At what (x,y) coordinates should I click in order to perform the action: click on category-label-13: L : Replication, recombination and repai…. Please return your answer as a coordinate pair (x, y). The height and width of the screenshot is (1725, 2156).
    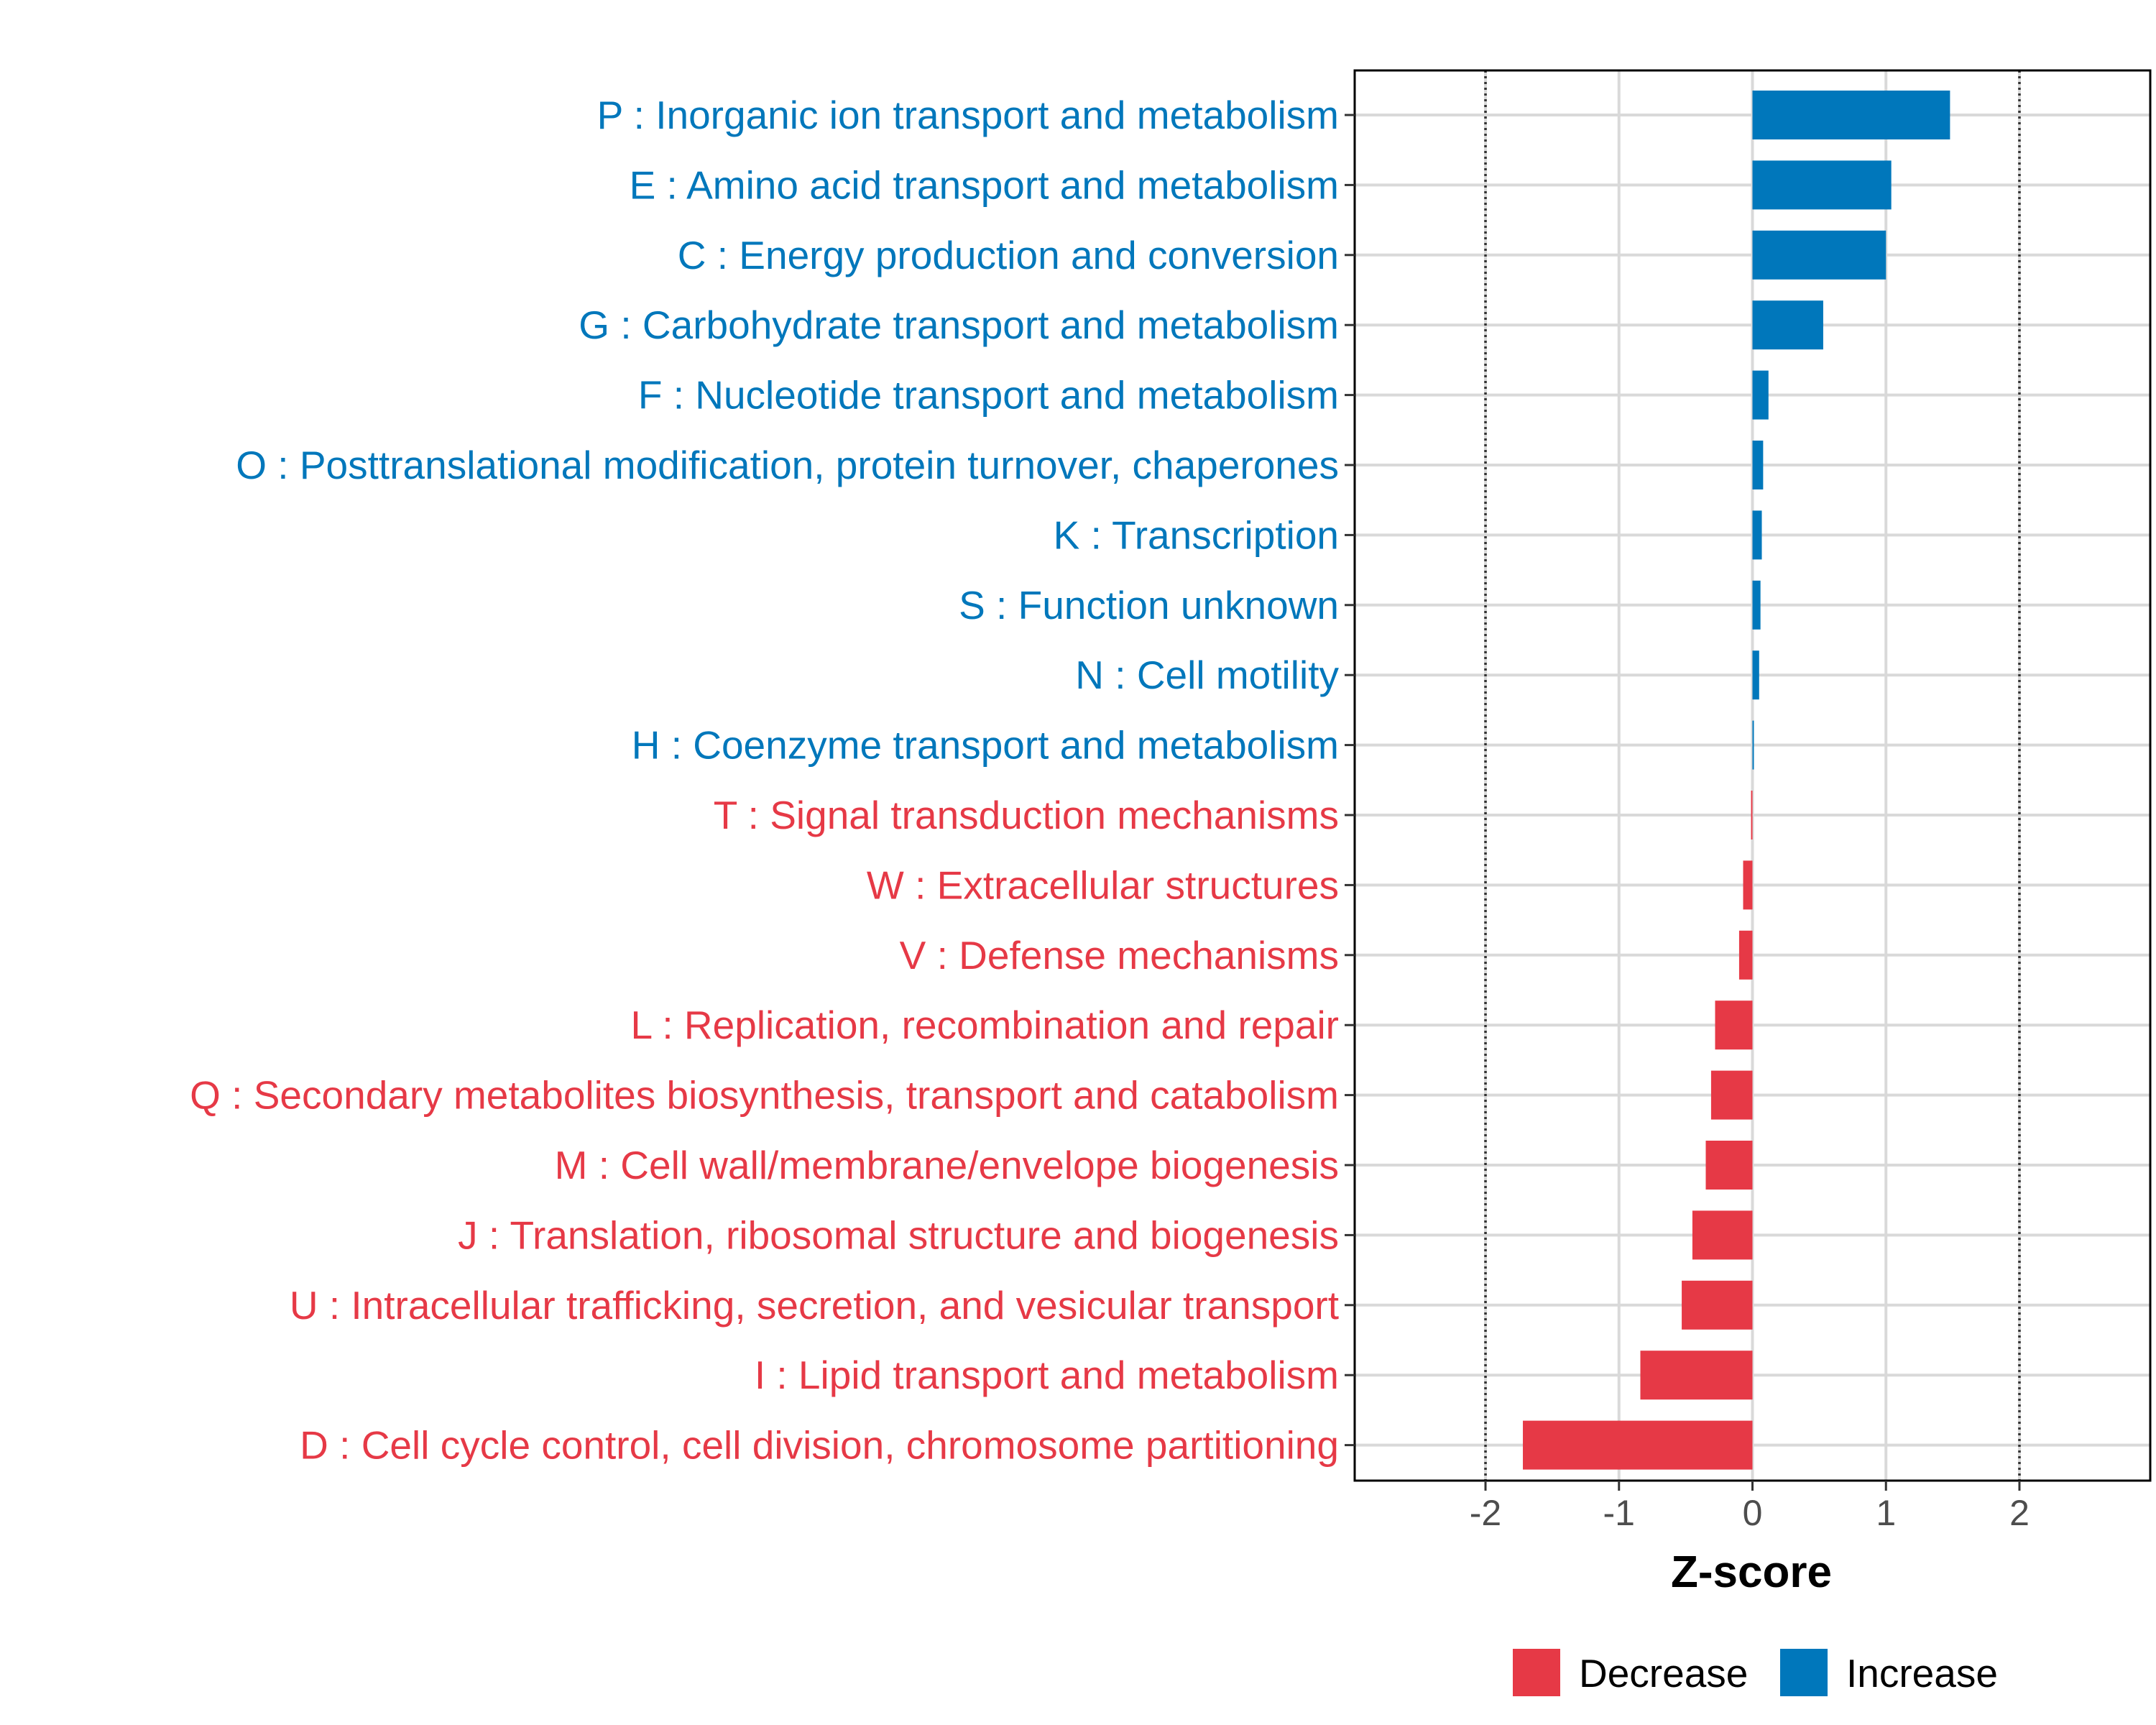
    Looking at the image, I should click on (985, 1025).